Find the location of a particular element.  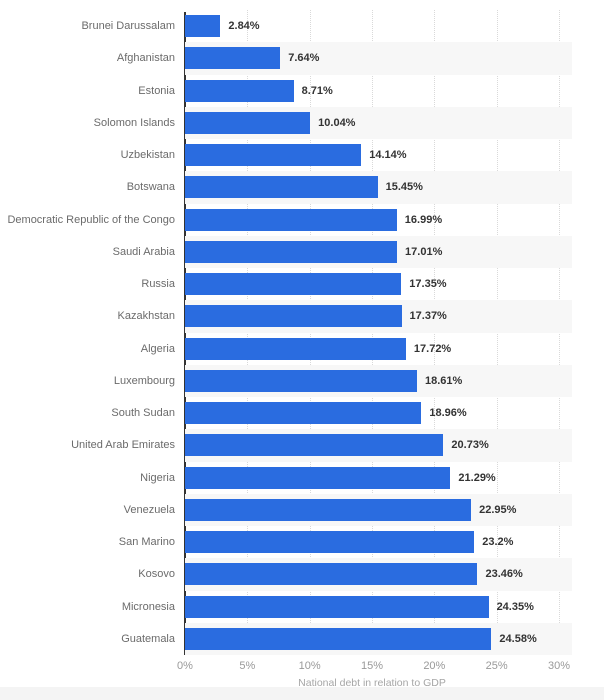

bar-row: Micronesia 24.35% is located at coordinates (302, 607).